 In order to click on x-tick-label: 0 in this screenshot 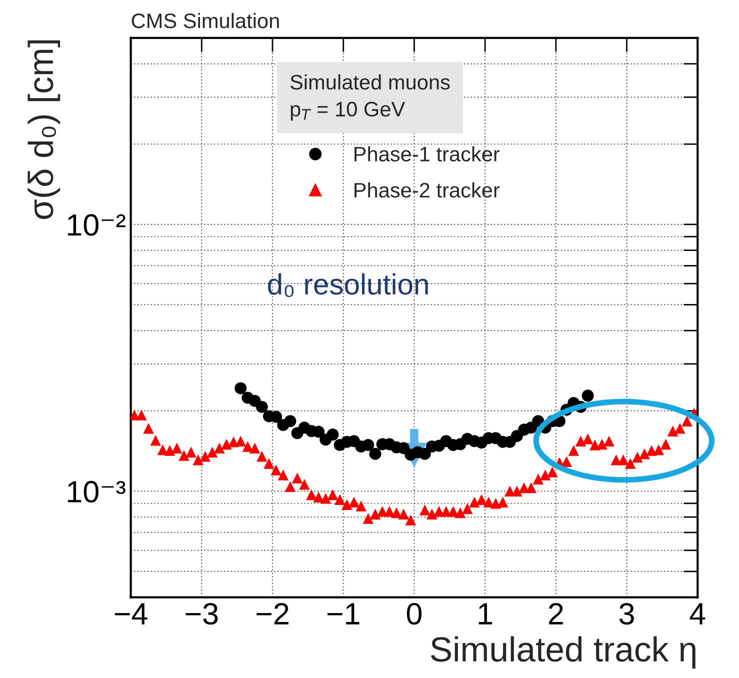, I will do `click(414, 613)`.